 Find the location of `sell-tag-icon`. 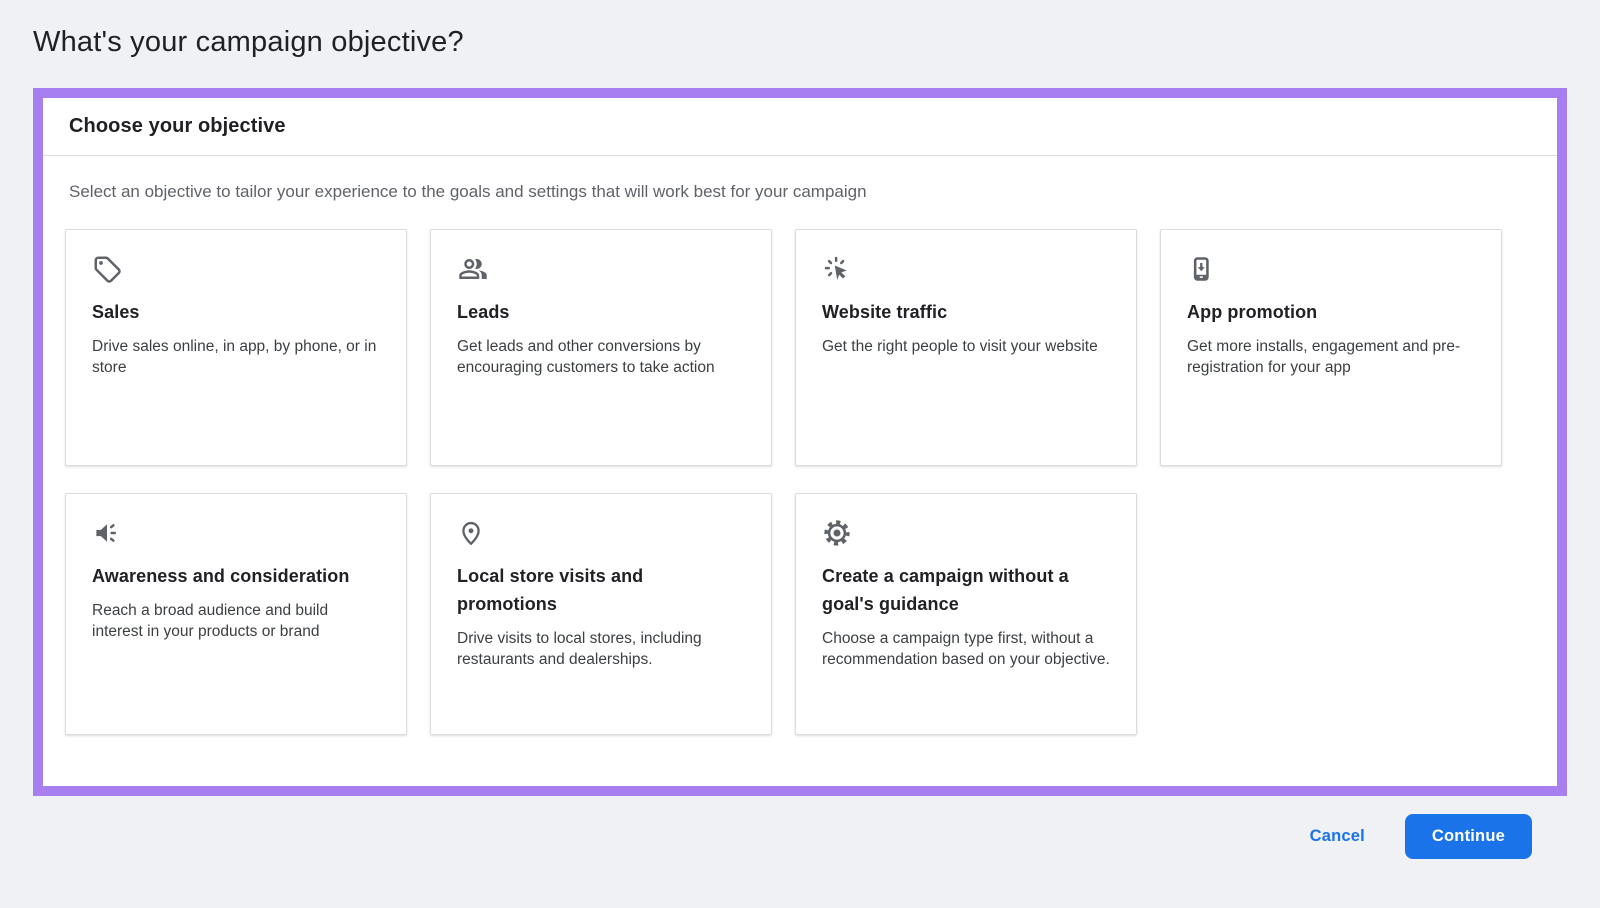

sell-tag-icon is located at coordinates (236, 275).